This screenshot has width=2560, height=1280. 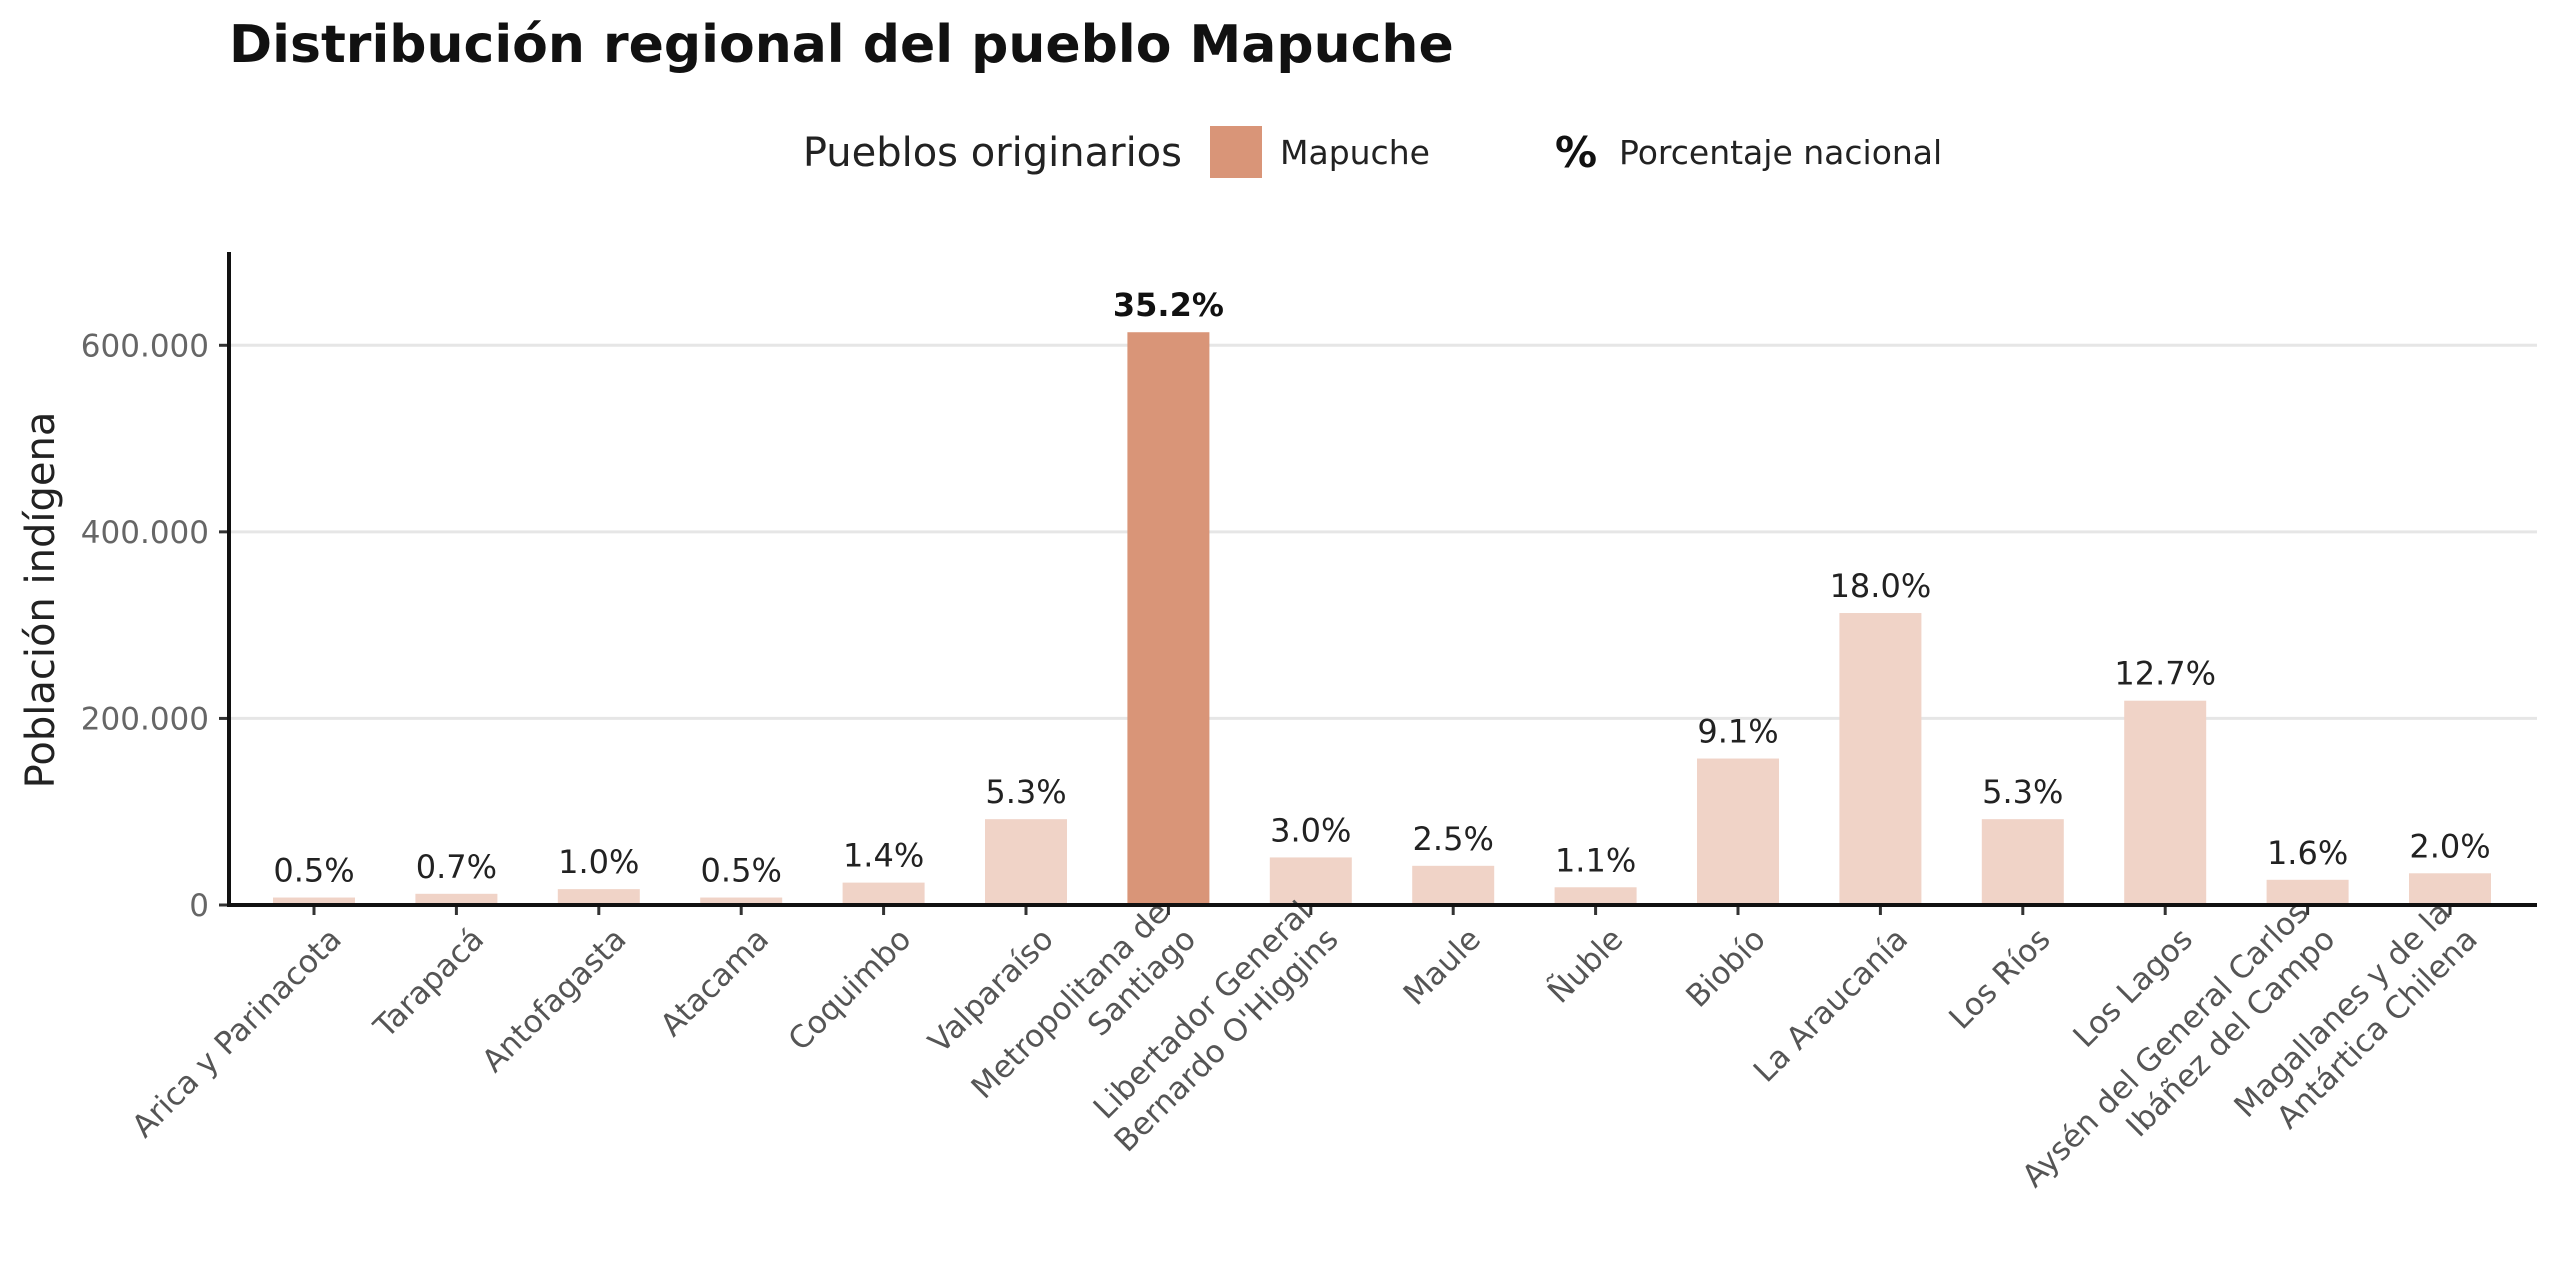 I want to click on bar-value-label: 9.1%, so click(x=1737, y=732).